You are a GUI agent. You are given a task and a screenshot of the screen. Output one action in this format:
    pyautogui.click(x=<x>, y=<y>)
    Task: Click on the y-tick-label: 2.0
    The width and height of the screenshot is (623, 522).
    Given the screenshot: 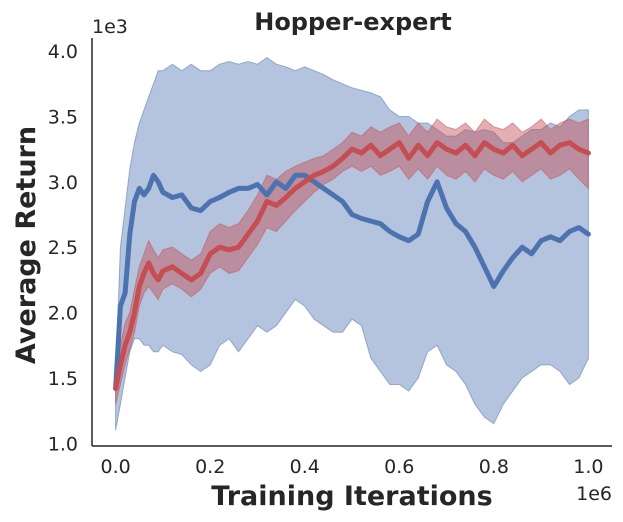 What is the action you would take?
    pyautogui.click(x=63, y=314)
    